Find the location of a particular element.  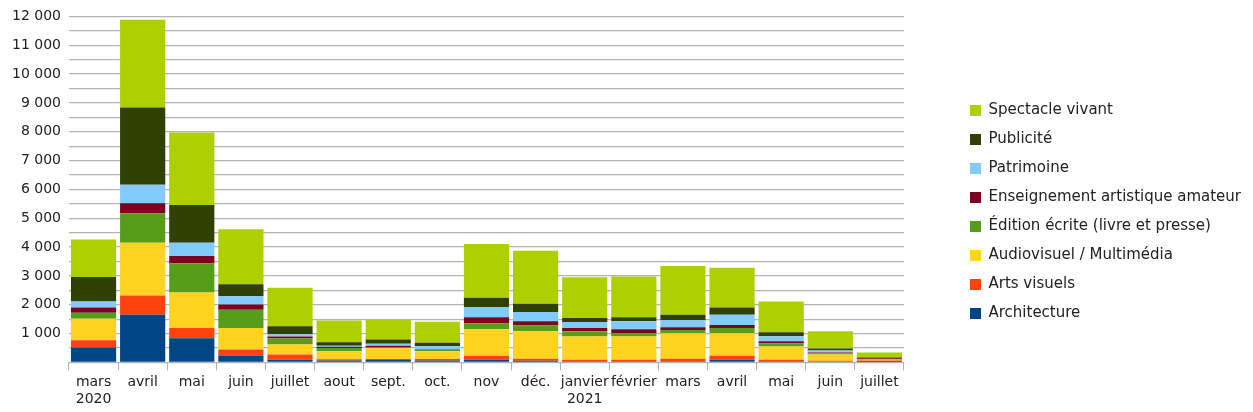

legend-label: Patrimoine is located at coordinates (1028, 167).